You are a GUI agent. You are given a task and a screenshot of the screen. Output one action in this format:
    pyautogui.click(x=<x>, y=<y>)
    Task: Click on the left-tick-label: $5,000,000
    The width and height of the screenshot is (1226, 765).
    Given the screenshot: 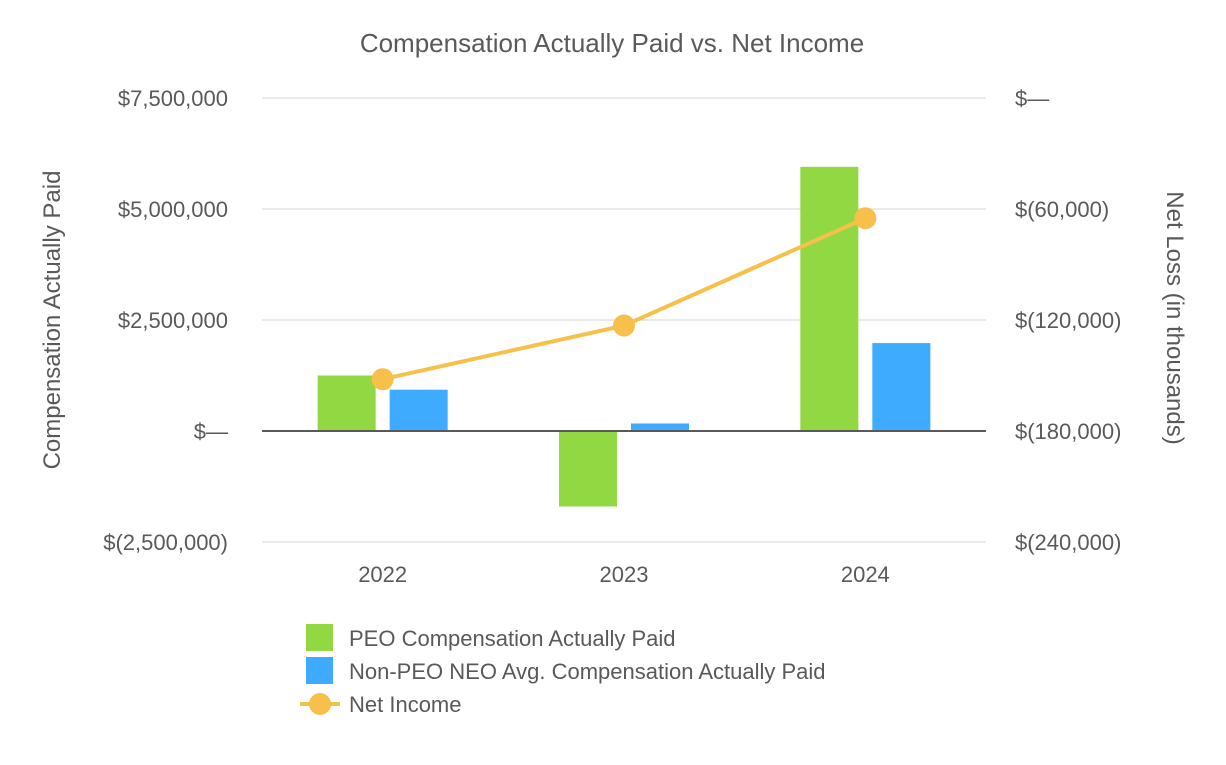 What is the action you would take?
    pyautogui.click(x=173, y=209)
    